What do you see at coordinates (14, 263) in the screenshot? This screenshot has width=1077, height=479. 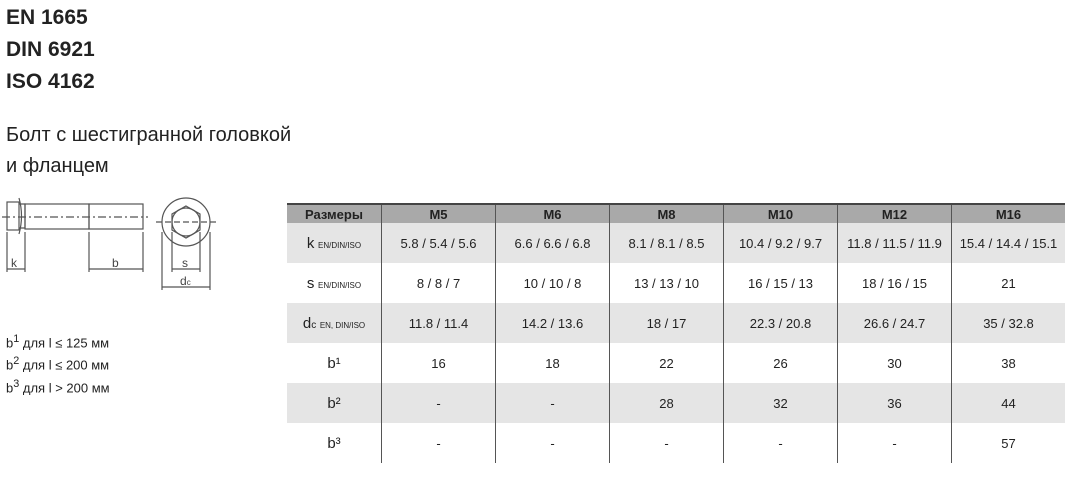 I see `label-k: k` at bounding box center [14, 263].